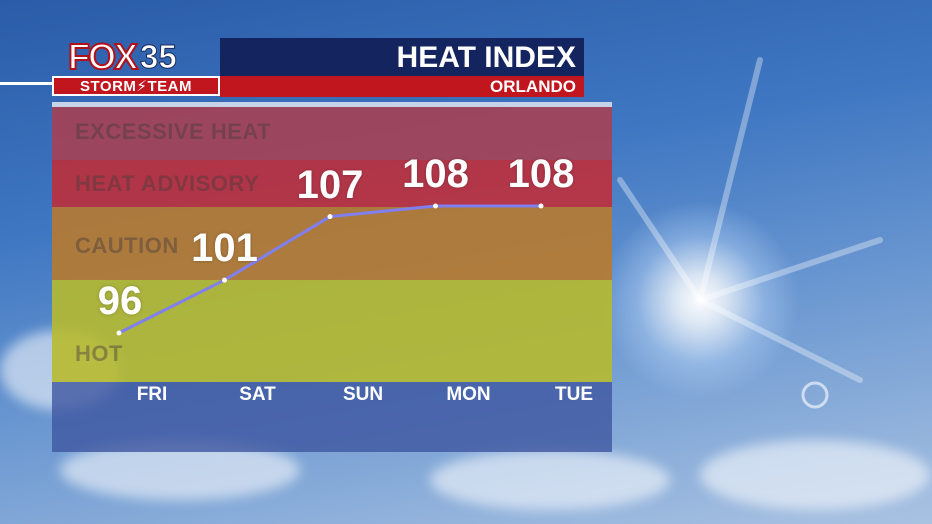 The height and width of the screenshot is (524, 932). I want to click on band-label-excessive: EXCESSIVE HEAT, so click(173, 131).